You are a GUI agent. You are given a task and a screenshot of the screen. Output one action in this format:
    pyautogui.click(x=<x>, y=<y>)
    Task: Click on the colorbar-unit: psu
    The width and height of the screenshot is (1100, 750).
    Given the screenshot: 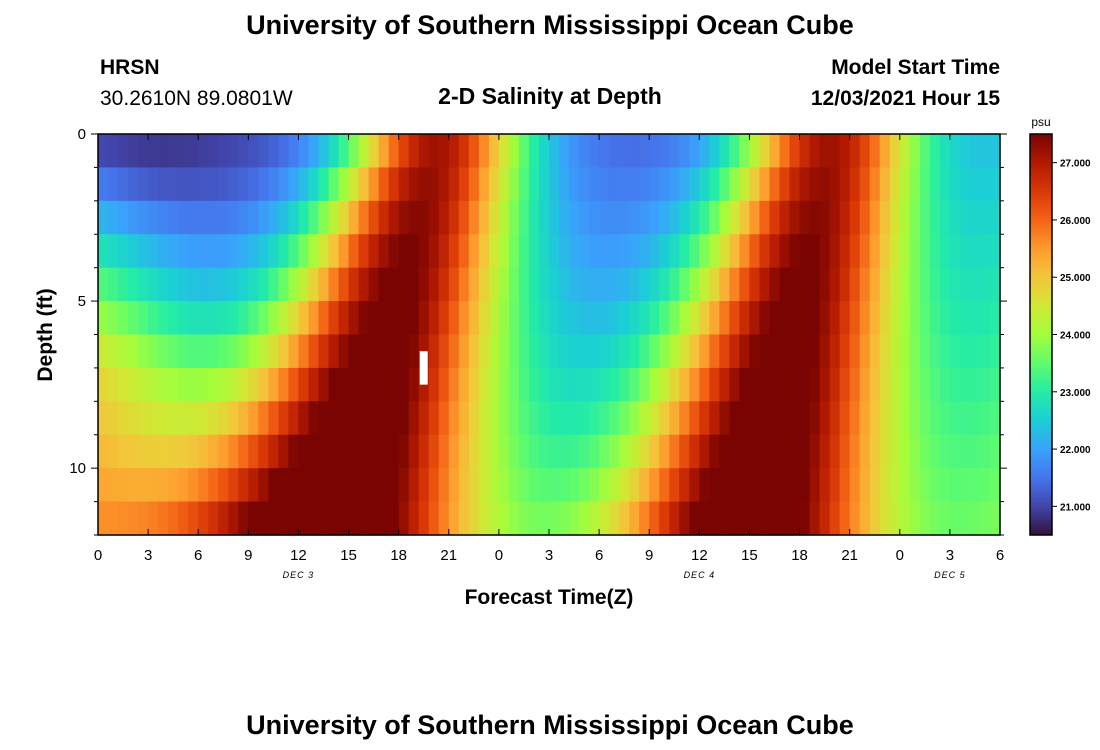 What is the action you would take?
    pyautogui.click(x=1040, y=122)
    